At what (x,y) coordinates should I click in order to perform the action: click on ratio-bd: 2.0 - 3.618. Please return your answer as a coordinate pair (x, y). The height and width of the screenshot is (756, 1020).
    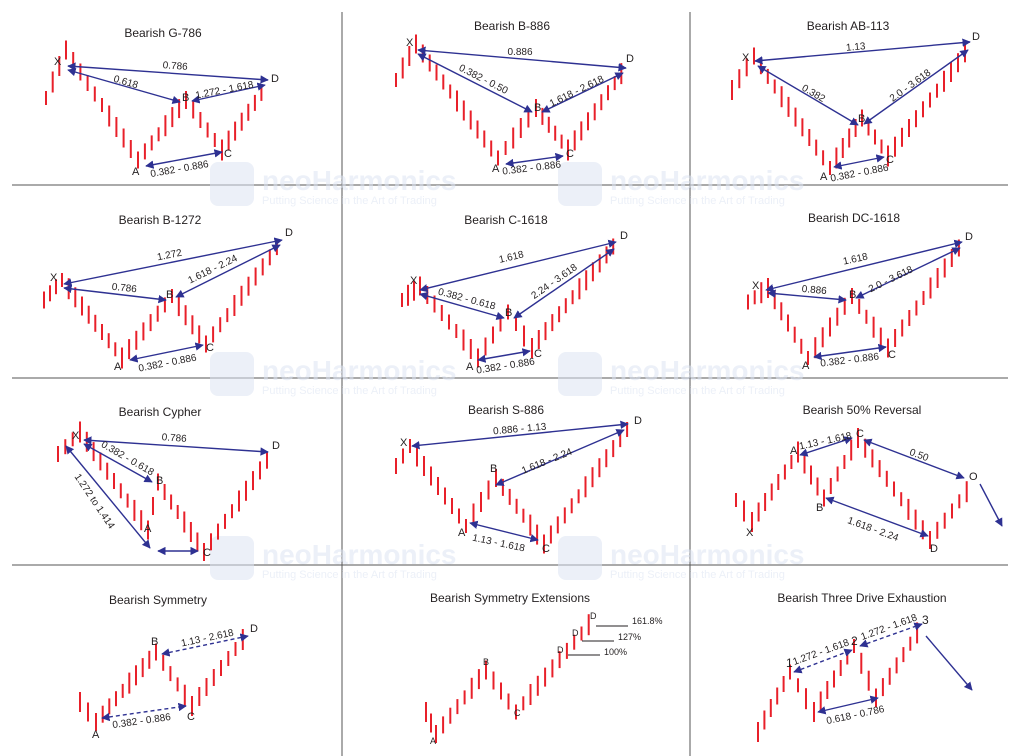
    Looking at the image, I should click on (891, 279).